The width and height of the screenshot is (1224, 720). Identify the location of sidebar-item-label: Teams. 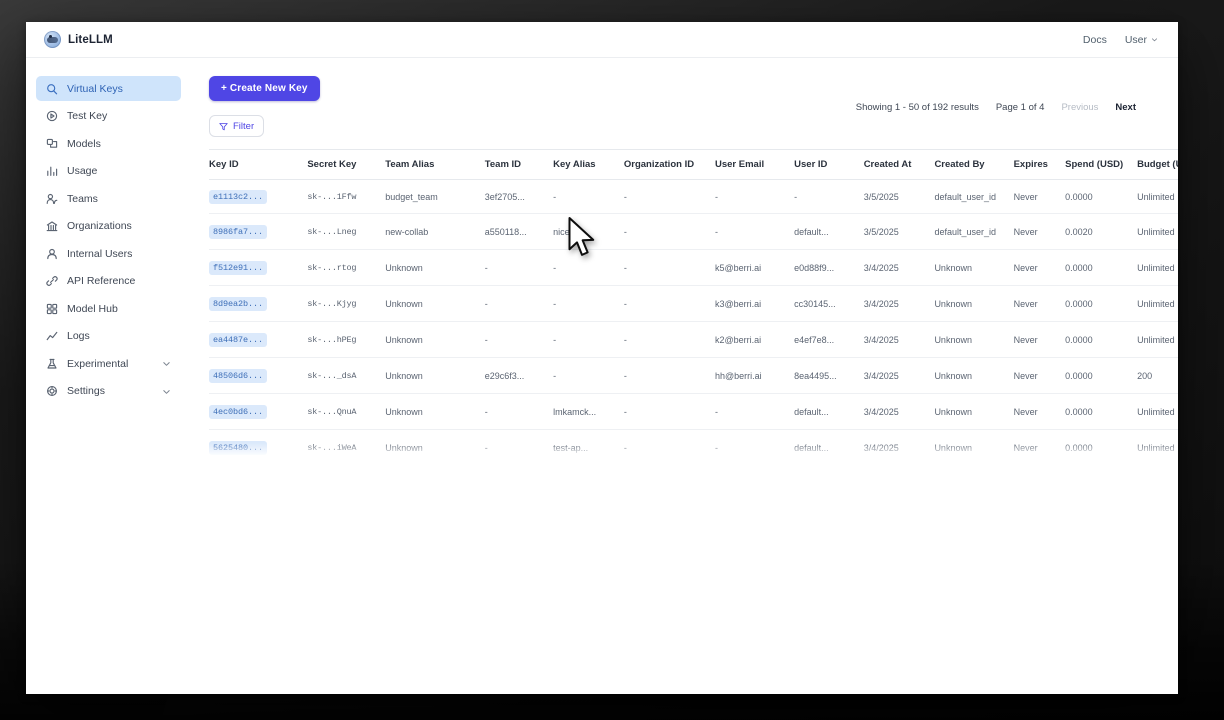
(82, 198).